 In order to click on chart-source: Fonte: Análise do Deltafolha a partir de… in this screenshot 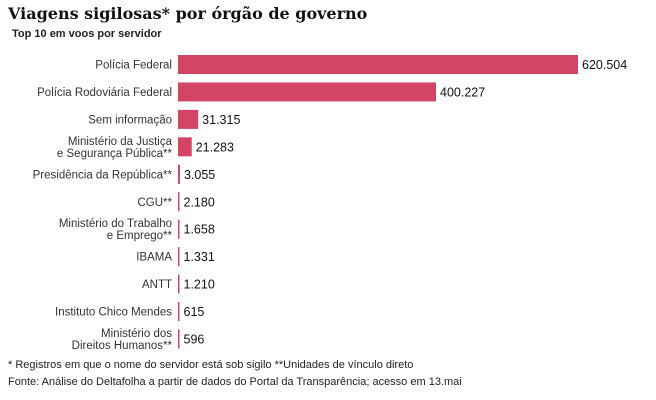, I will do `click(235, 382)`.